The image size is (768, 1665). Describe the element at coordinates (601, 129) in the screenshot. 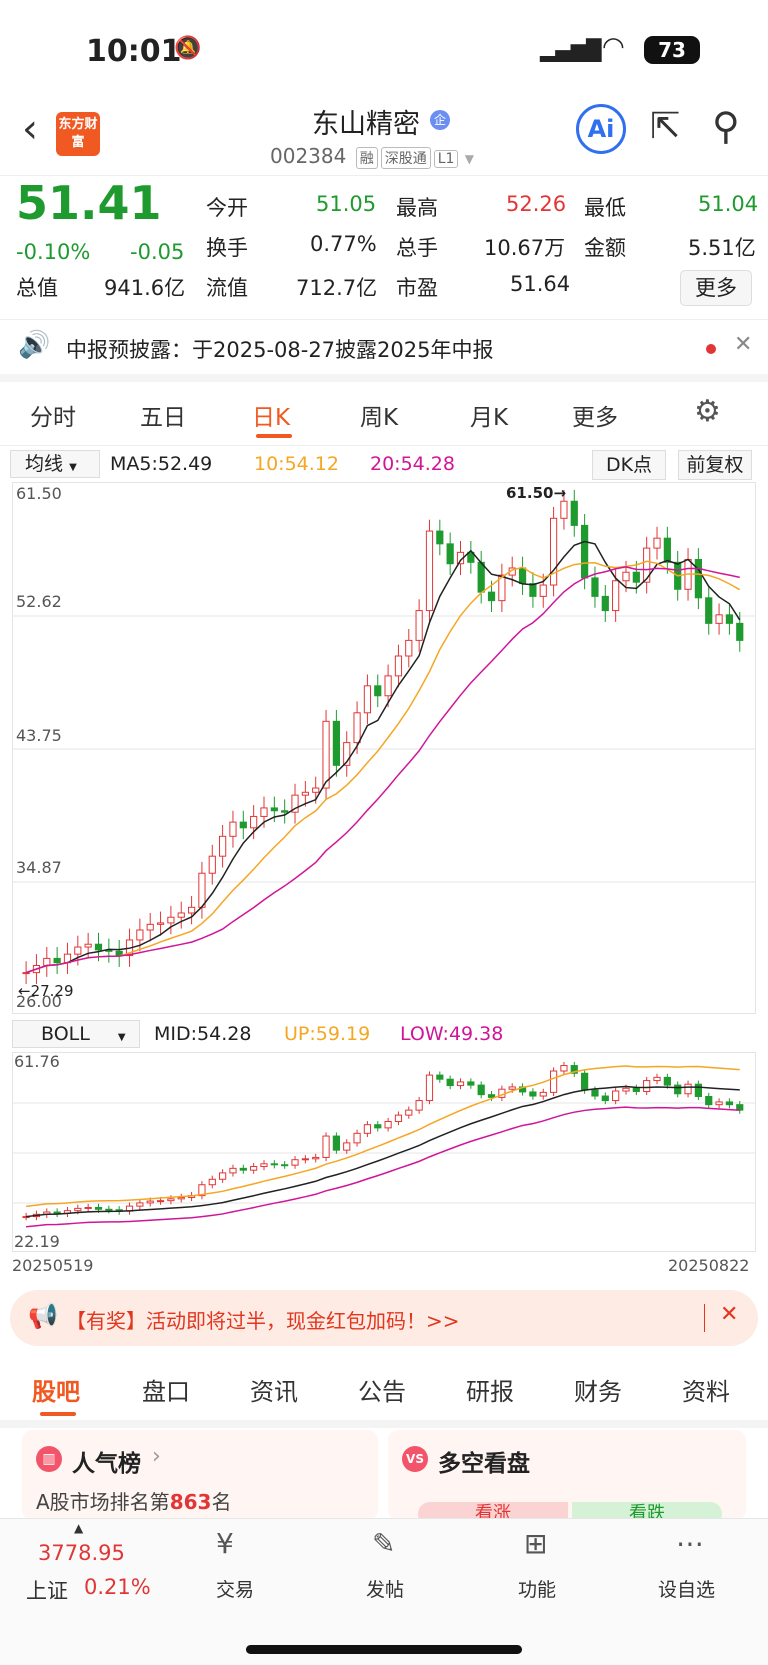

I see `ai-button: Ai` at that location.